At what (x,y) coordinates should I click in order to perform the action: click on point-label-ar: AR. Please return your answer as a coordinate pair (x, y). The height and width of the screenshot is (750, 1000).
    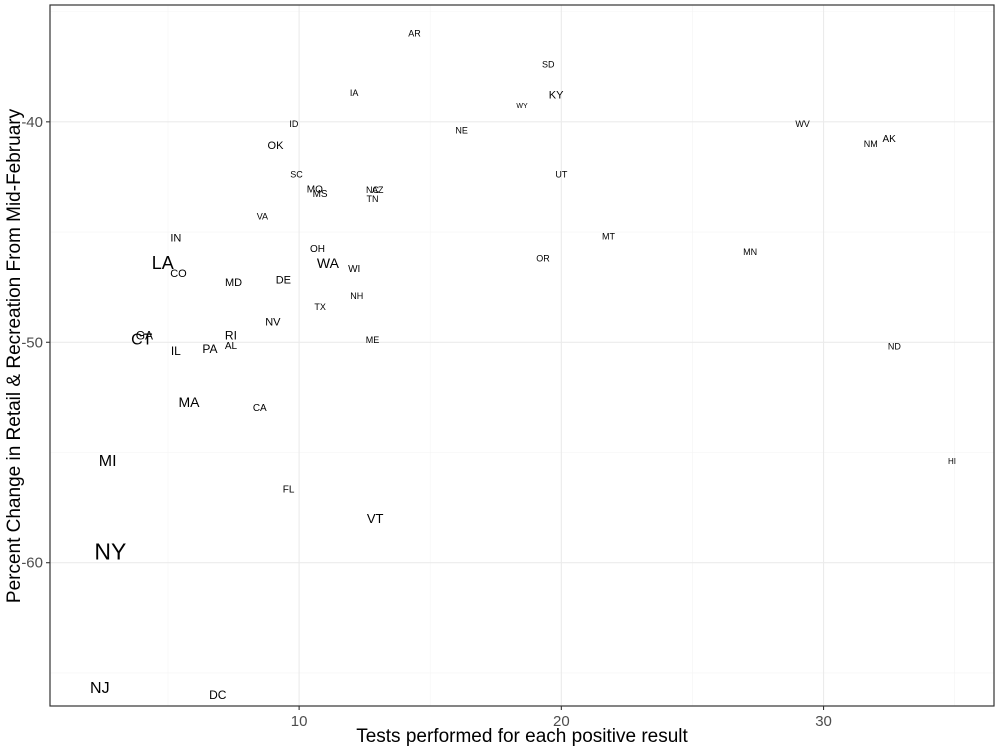
    Looking at the image, I should click on (414, 34).